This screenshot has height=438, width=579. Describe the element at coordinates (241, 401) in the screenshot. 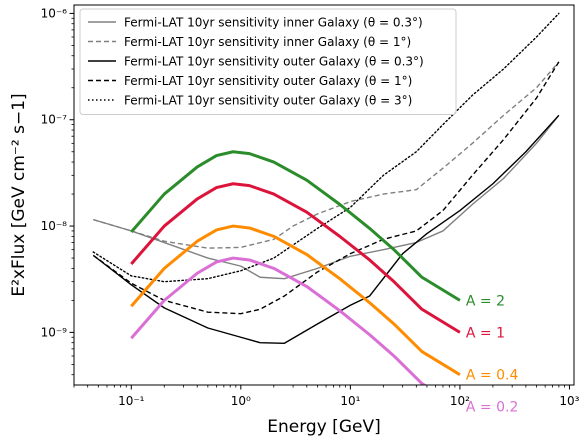

I see `x-tick-label: 10⁰` at that location.